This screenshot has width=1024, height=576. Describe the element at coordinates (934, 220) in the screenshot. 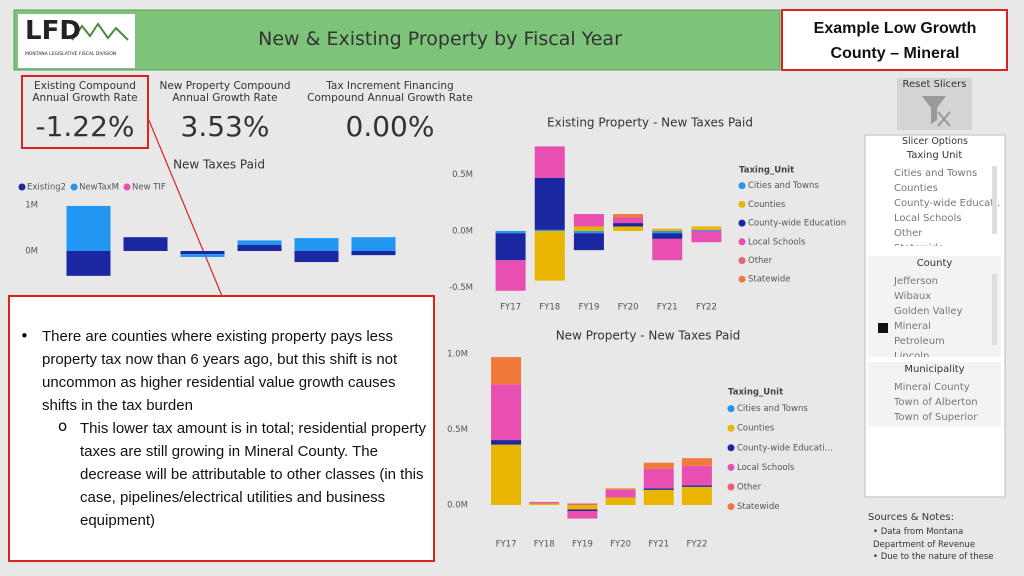

I see `slicer-item: Local Schools` at that location.